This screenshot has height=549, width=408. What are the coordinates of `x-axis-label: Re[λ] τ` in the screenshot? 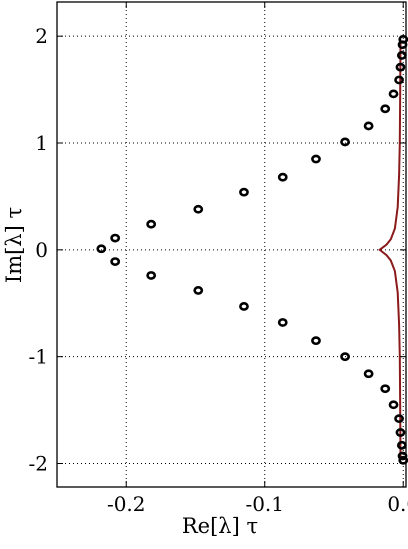 It's located at (220, 526).